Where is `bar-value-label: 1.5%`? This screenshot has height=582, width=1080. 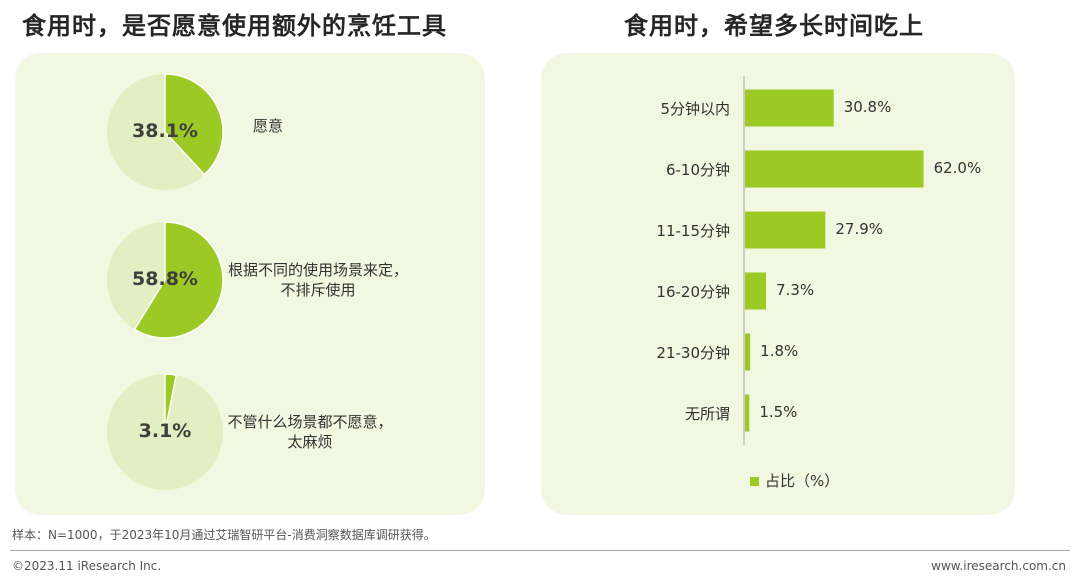
bar-value-label: 1.5% is located at coordinates (778, 412).